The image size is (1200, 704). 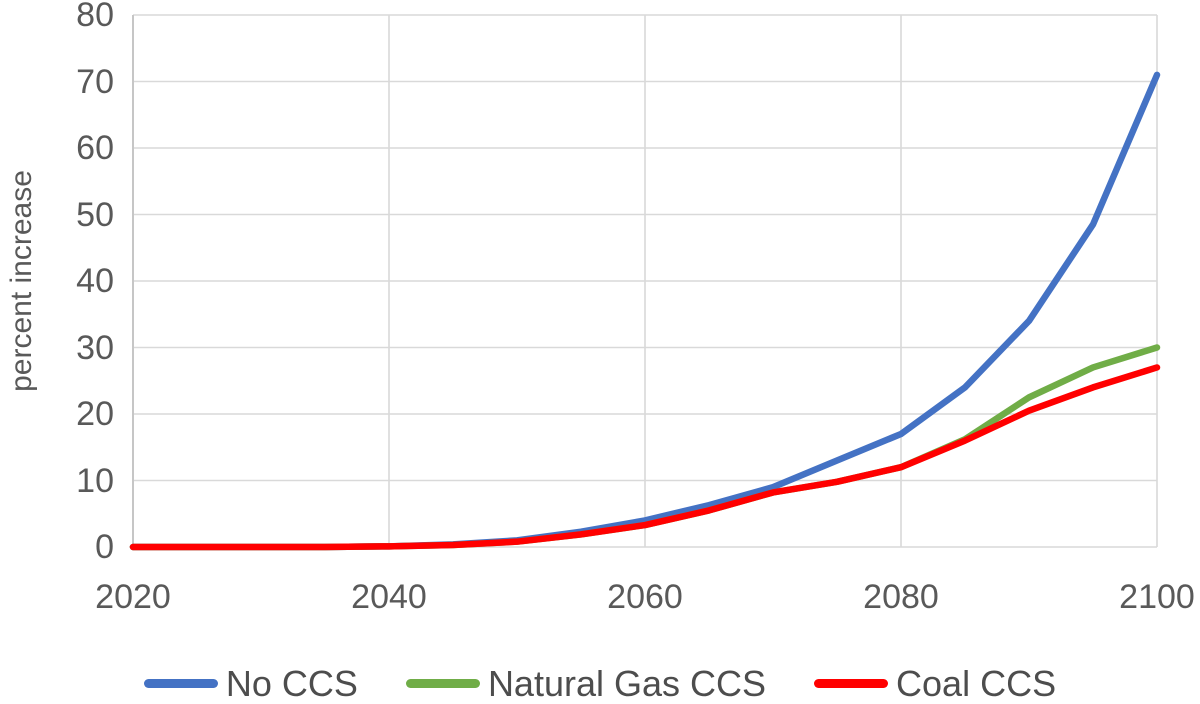 What do you see at coordinates (95, 148) in the screenshot?
I see `y-tick-label: 60` at bounding box center [95, 148].